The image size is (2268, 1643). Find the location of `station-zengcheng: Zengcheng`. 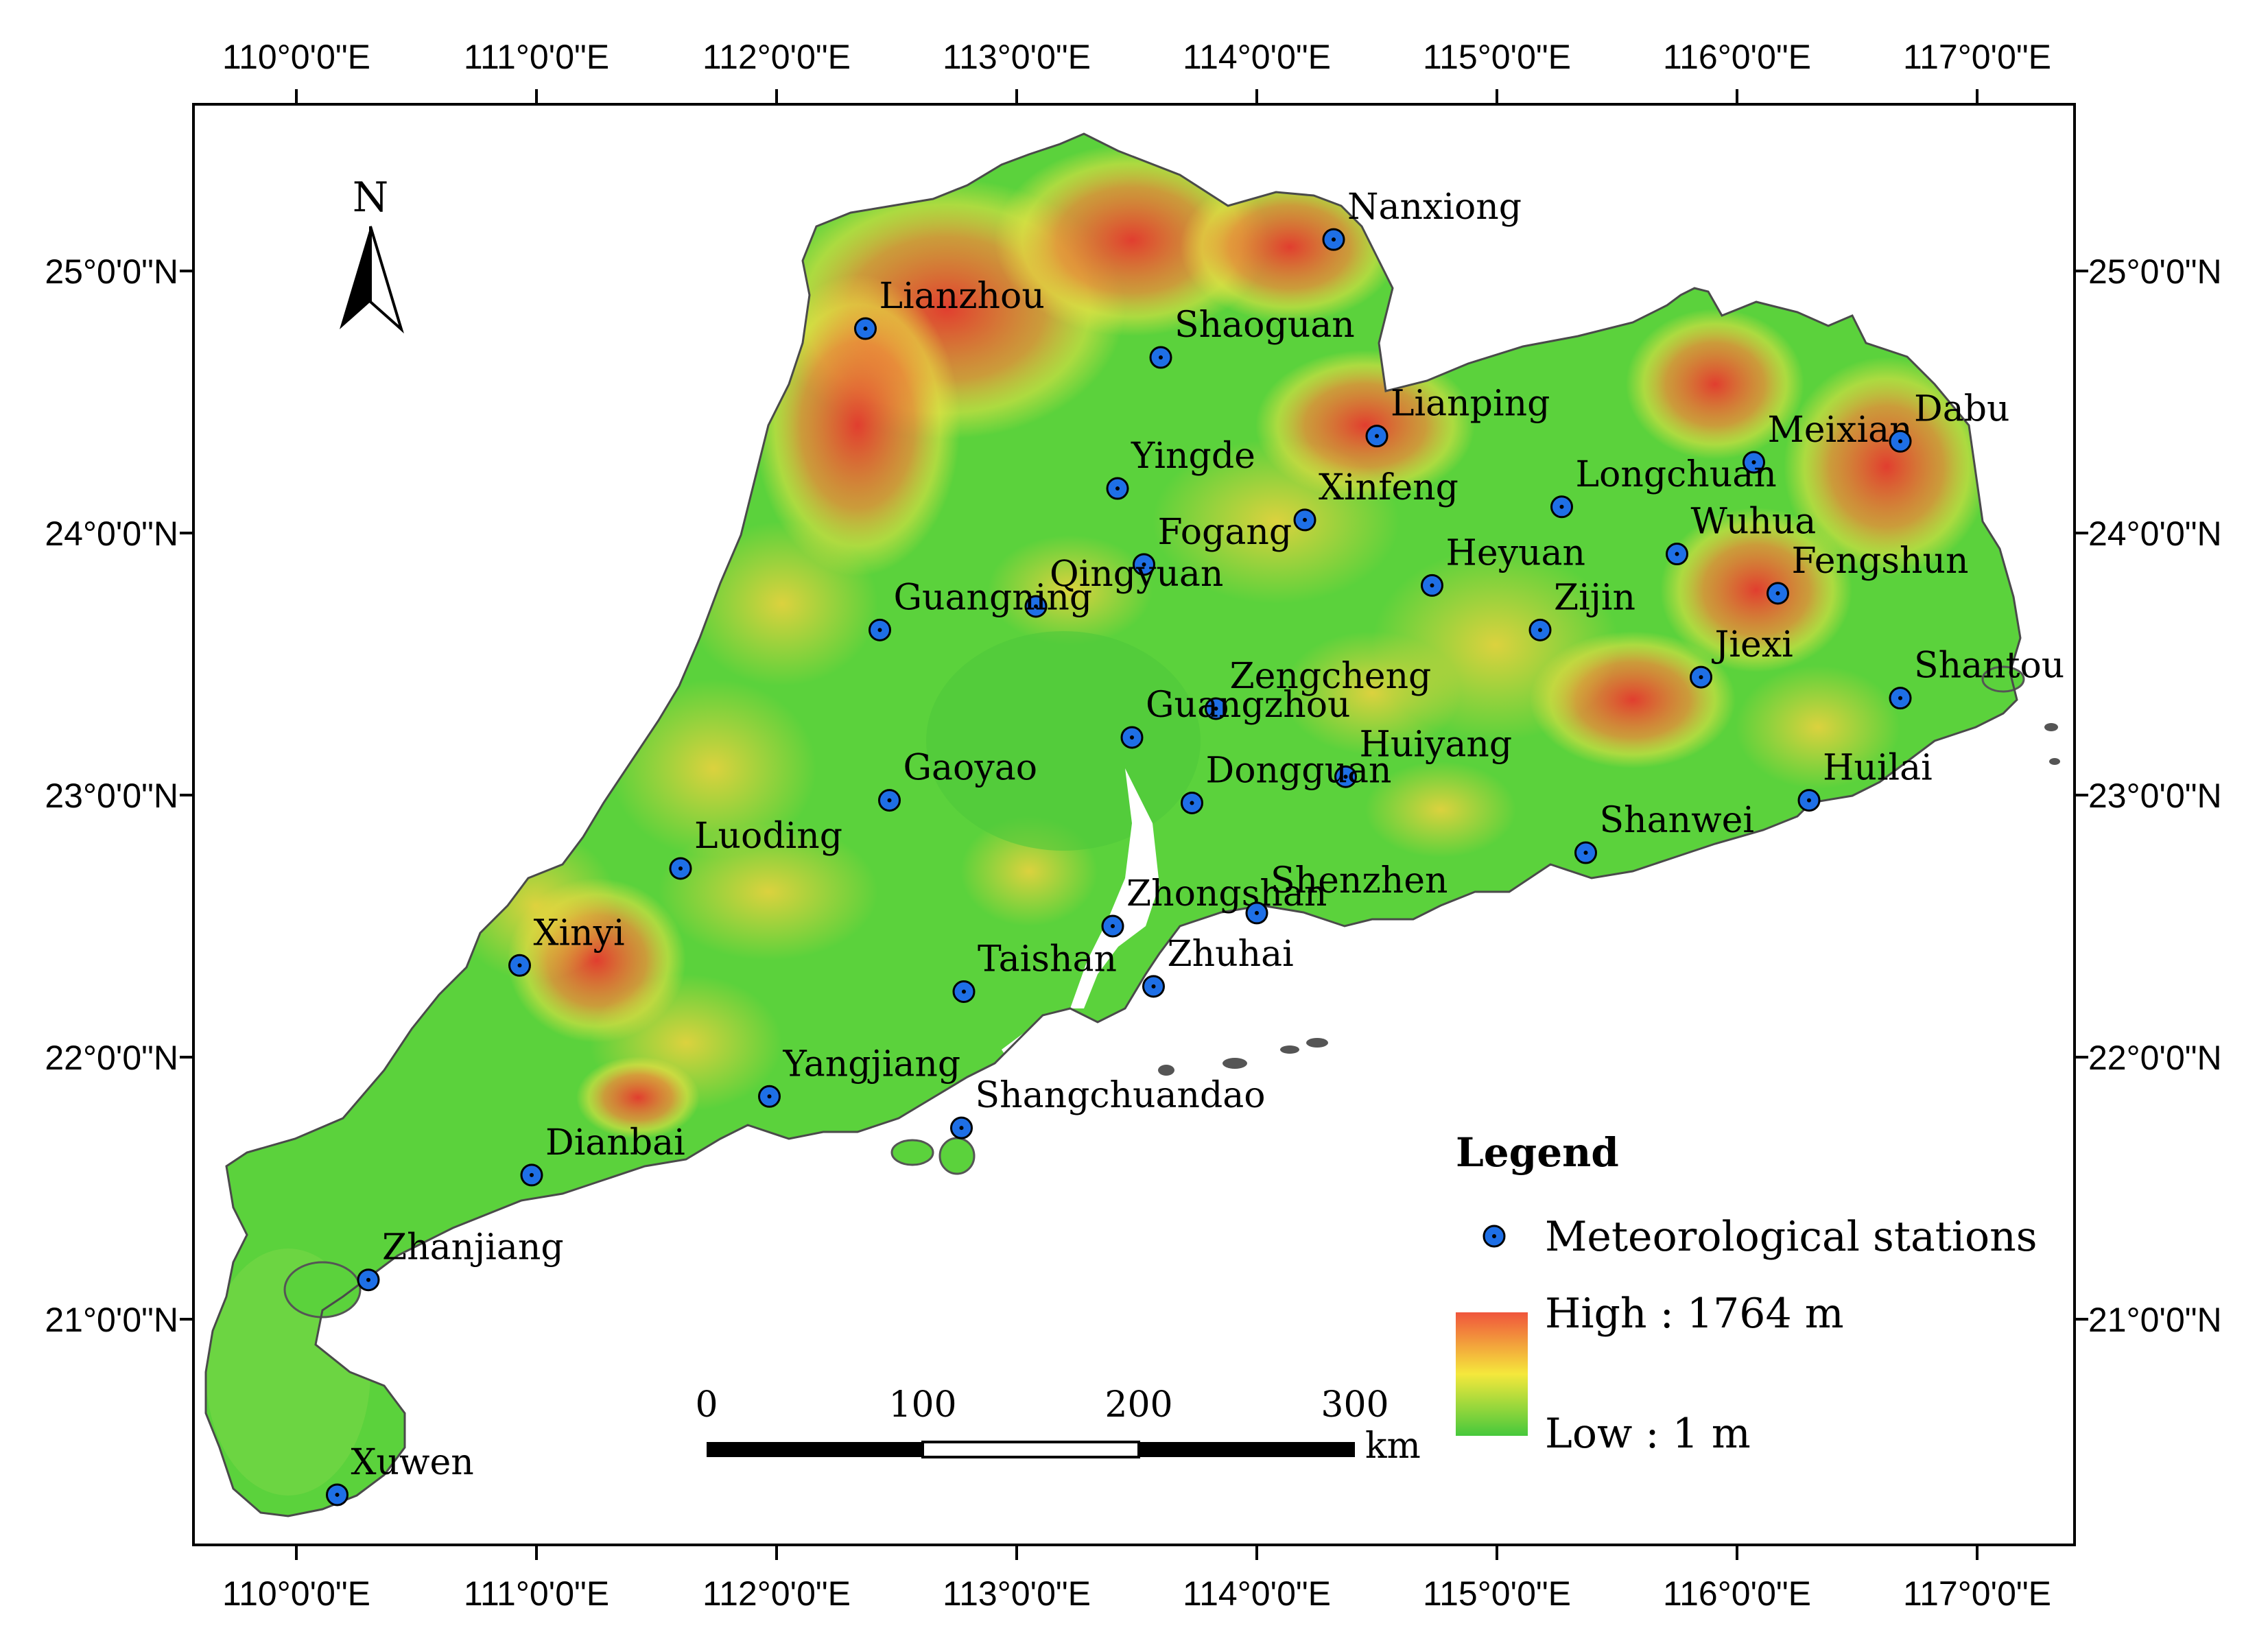

station-zengcheng: Zengcheng is located at coordinates (1318, 688).